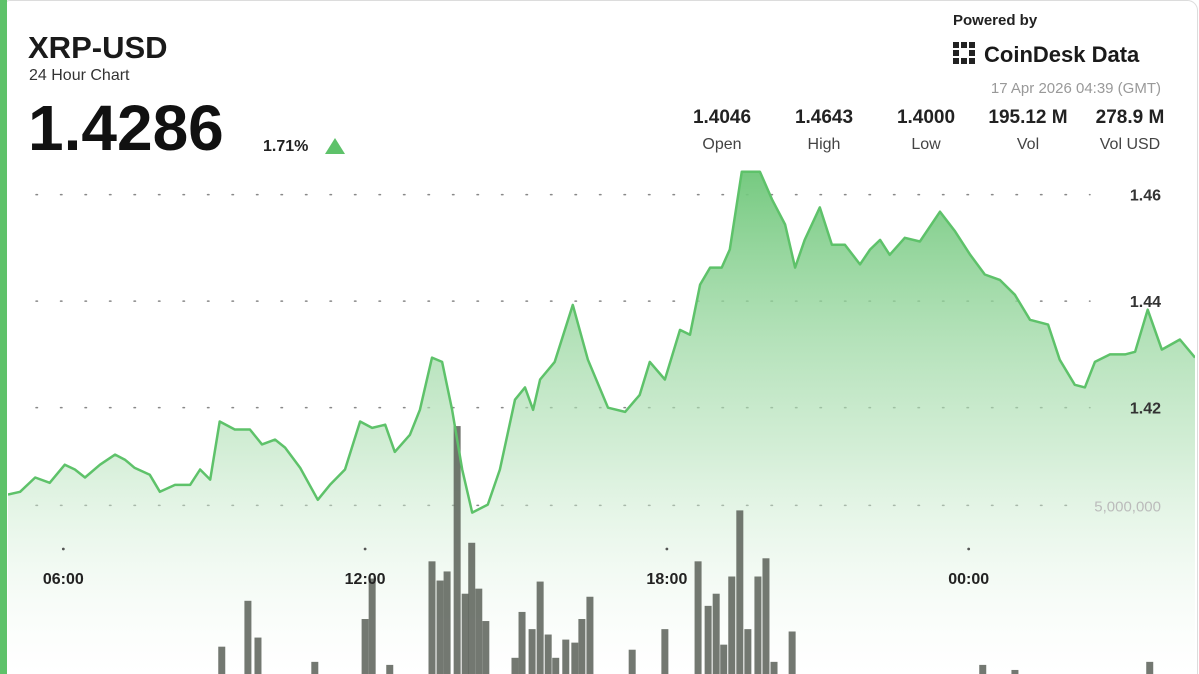 The image size is (1199, 674). What do you see at coordinates (1027, 117) in the screenshot?
I see `stat-value: 195.12 M` at bounding box center [1027, 117].